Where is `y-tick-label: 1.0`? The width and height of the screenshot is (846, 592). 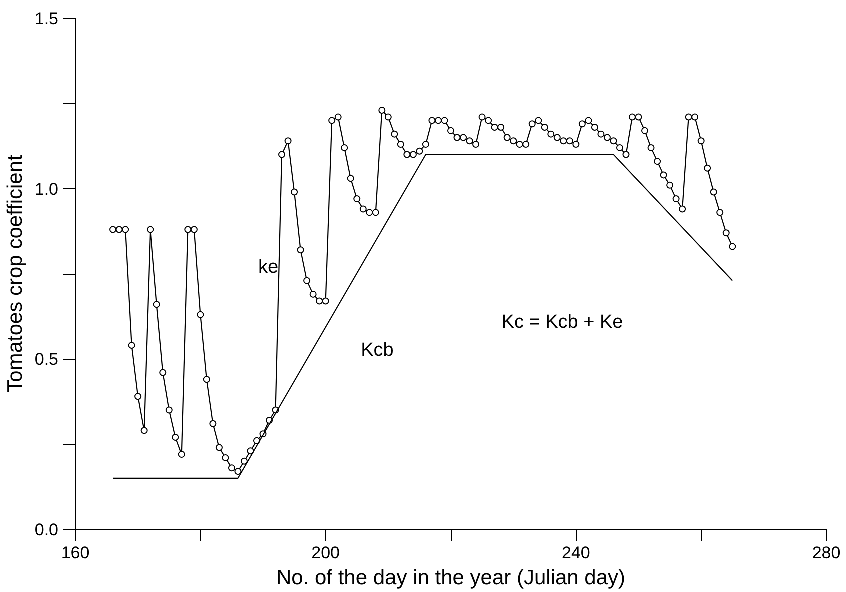 y-tick-label: 1.0 is located at coordinates (46, 189).